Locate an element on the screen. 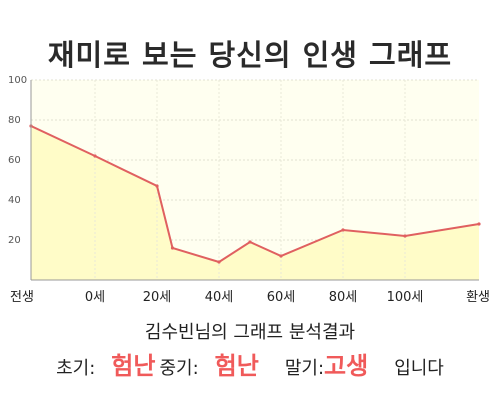 The height and width of the screenshot is (400, 500). early-value: 험난 is located at coordinates (133, 366).